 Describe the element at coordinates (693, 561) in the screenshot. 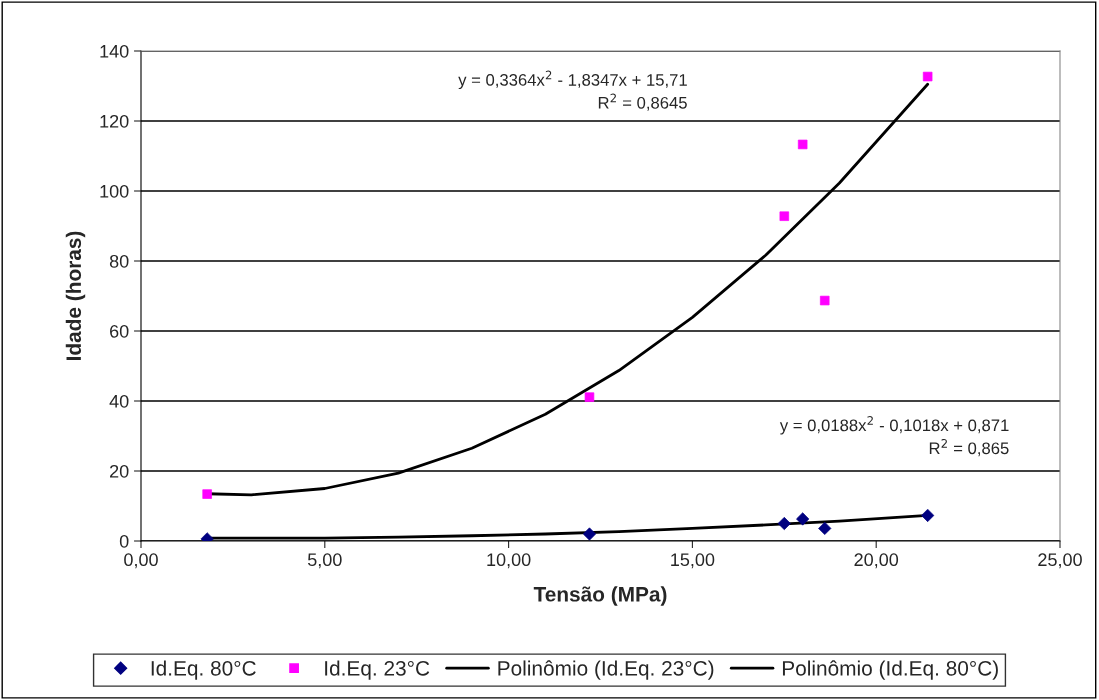

I see `x-tick-label: 15,00` at that location.